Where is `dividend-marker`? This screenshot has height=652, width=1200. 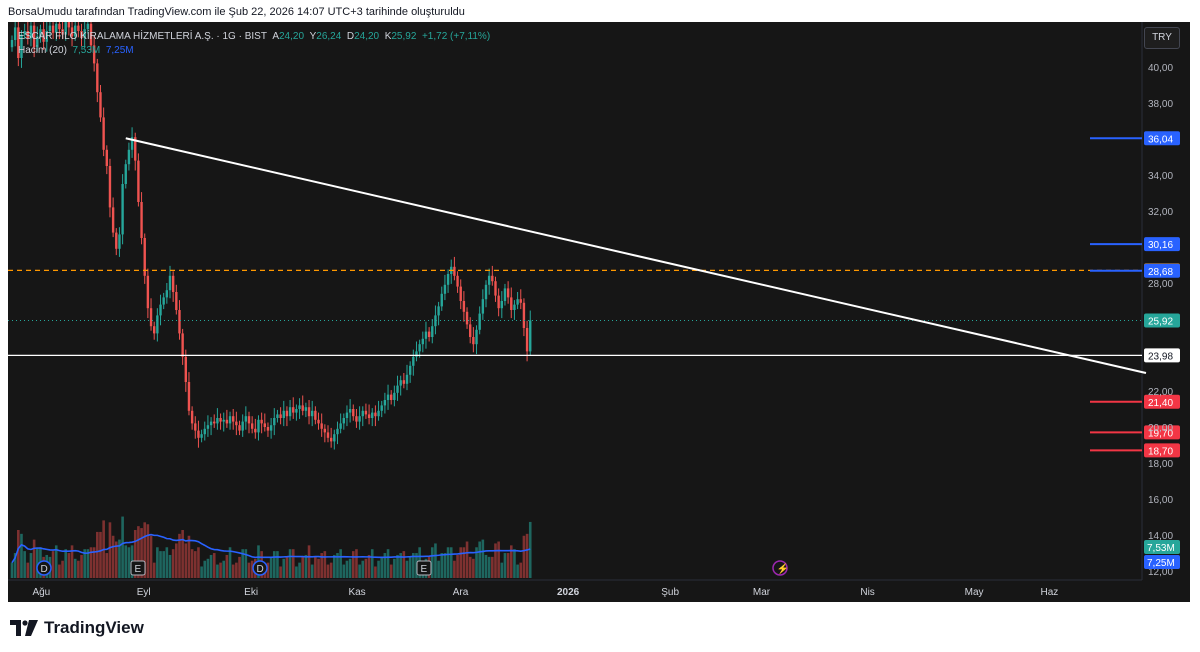
dividend-marker is located at coordinates (44, 568).